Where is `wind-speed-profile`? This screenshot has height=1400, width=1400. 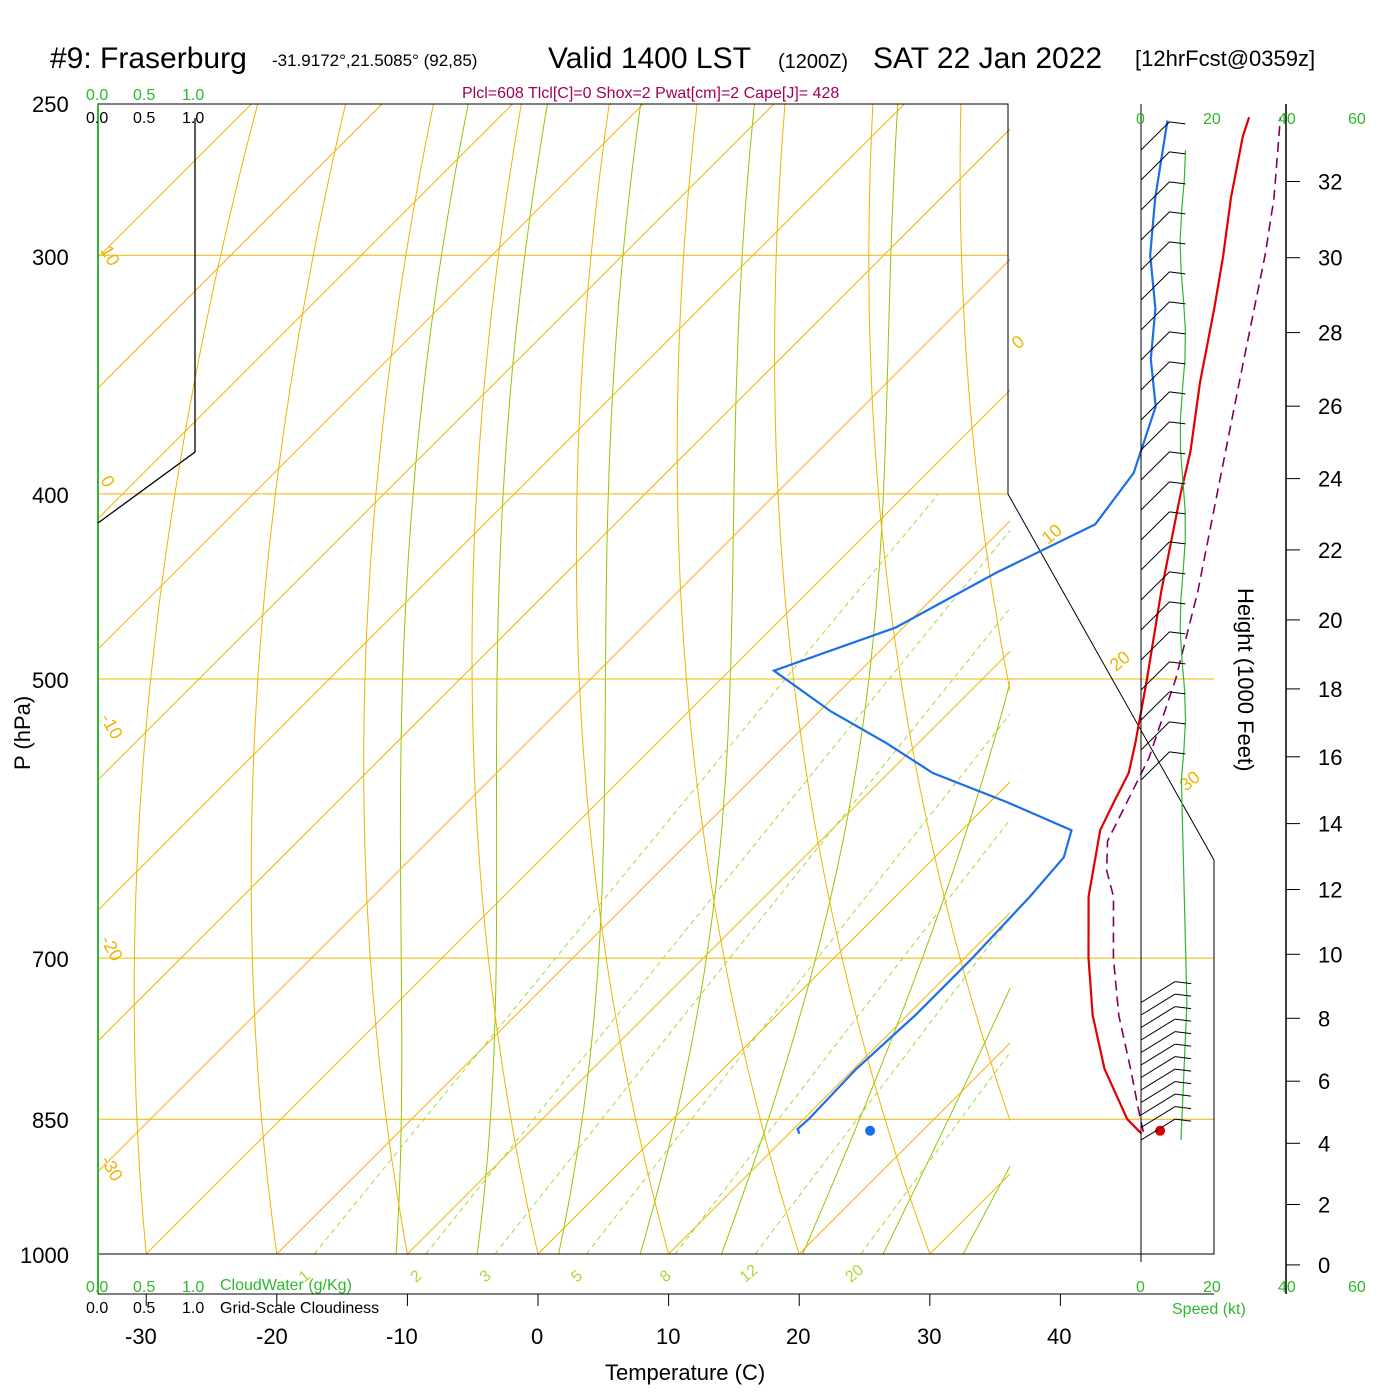
wind-speed-profile is located at coordinates (1183, 645).